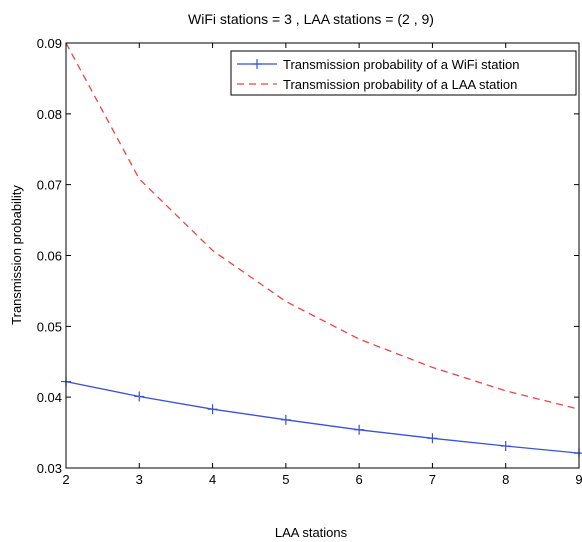 Image resolution: width=582 pixels, height=542 pixels. Describe the element at coordinates (505, 479) in the screenshot. I see `x-tick-label: 8` at that location.